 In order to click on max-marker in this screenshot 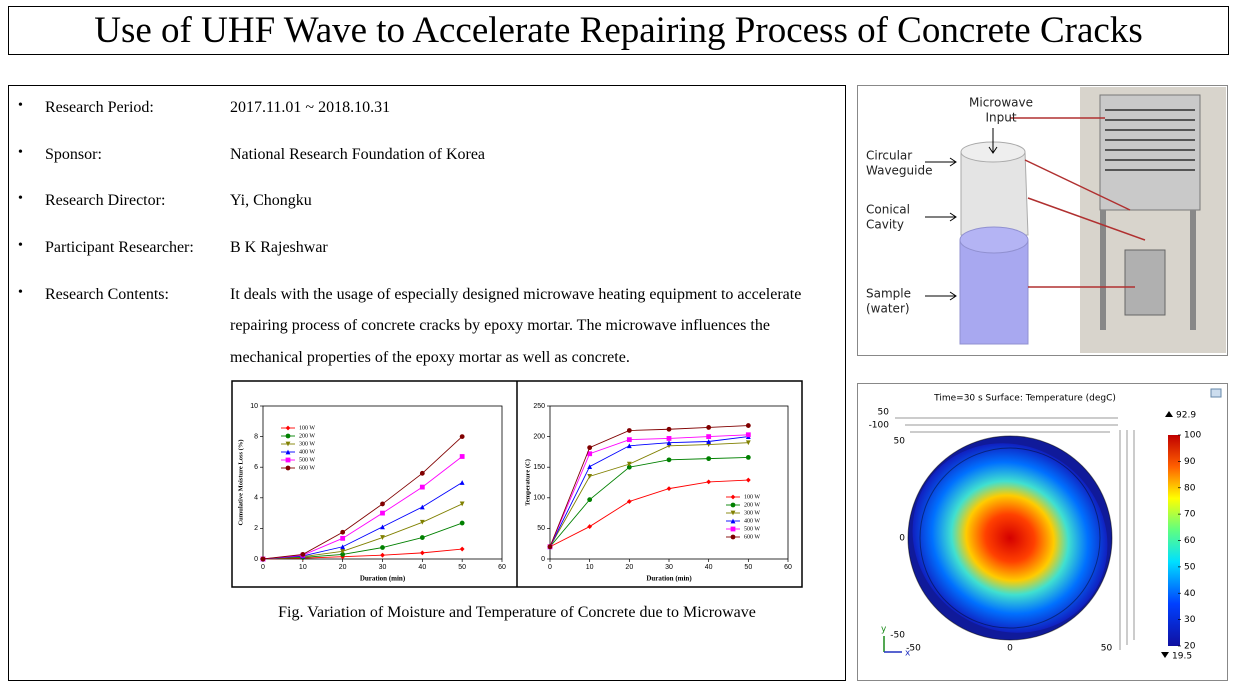, I will do `click(1169, 414)`.